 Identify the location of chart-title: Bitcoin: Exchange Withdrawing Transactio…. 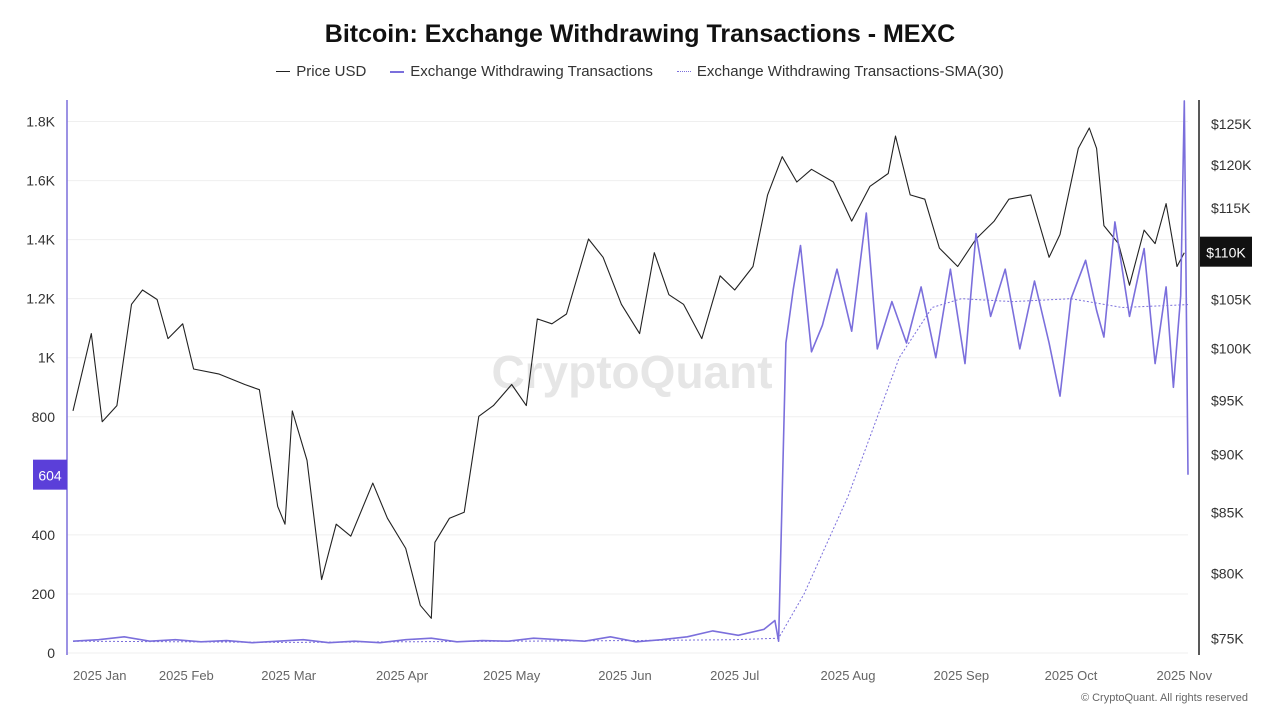
(640, 34).